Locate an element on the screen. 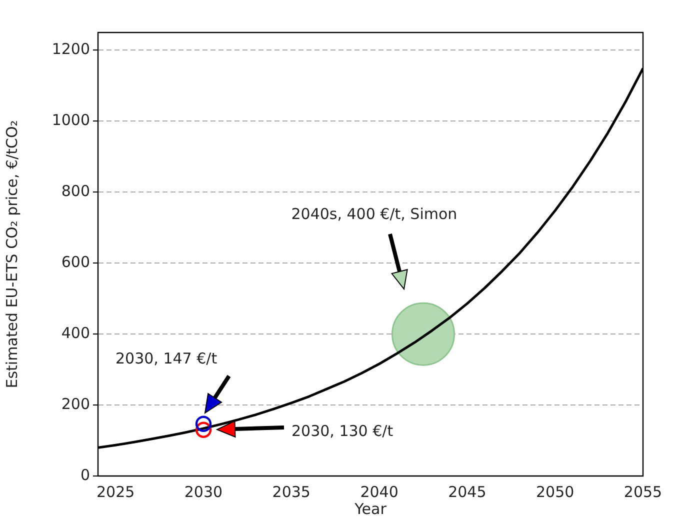 This screenshot has height=523, width=681. annotation: 2030, 147 €/t is located at coordinates (166, 359).